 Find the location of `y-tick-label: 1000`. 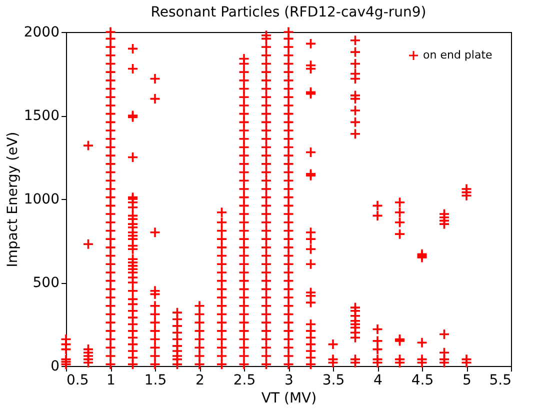

y-tick-label: 1000 is located at coordinates (42, 200).